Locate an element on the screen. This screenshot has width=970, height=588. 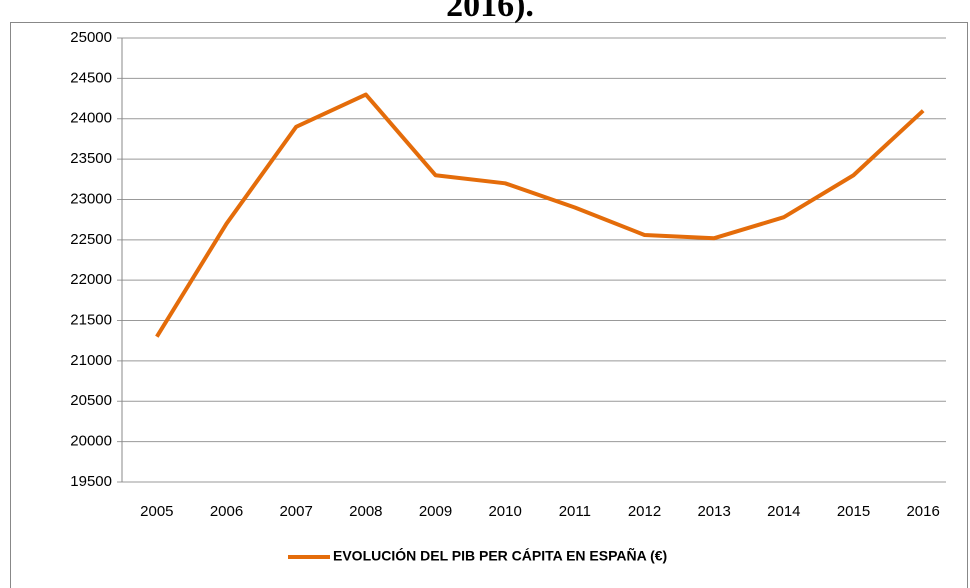
y-tick-label: 19500 is located at coordinates (91, 481).